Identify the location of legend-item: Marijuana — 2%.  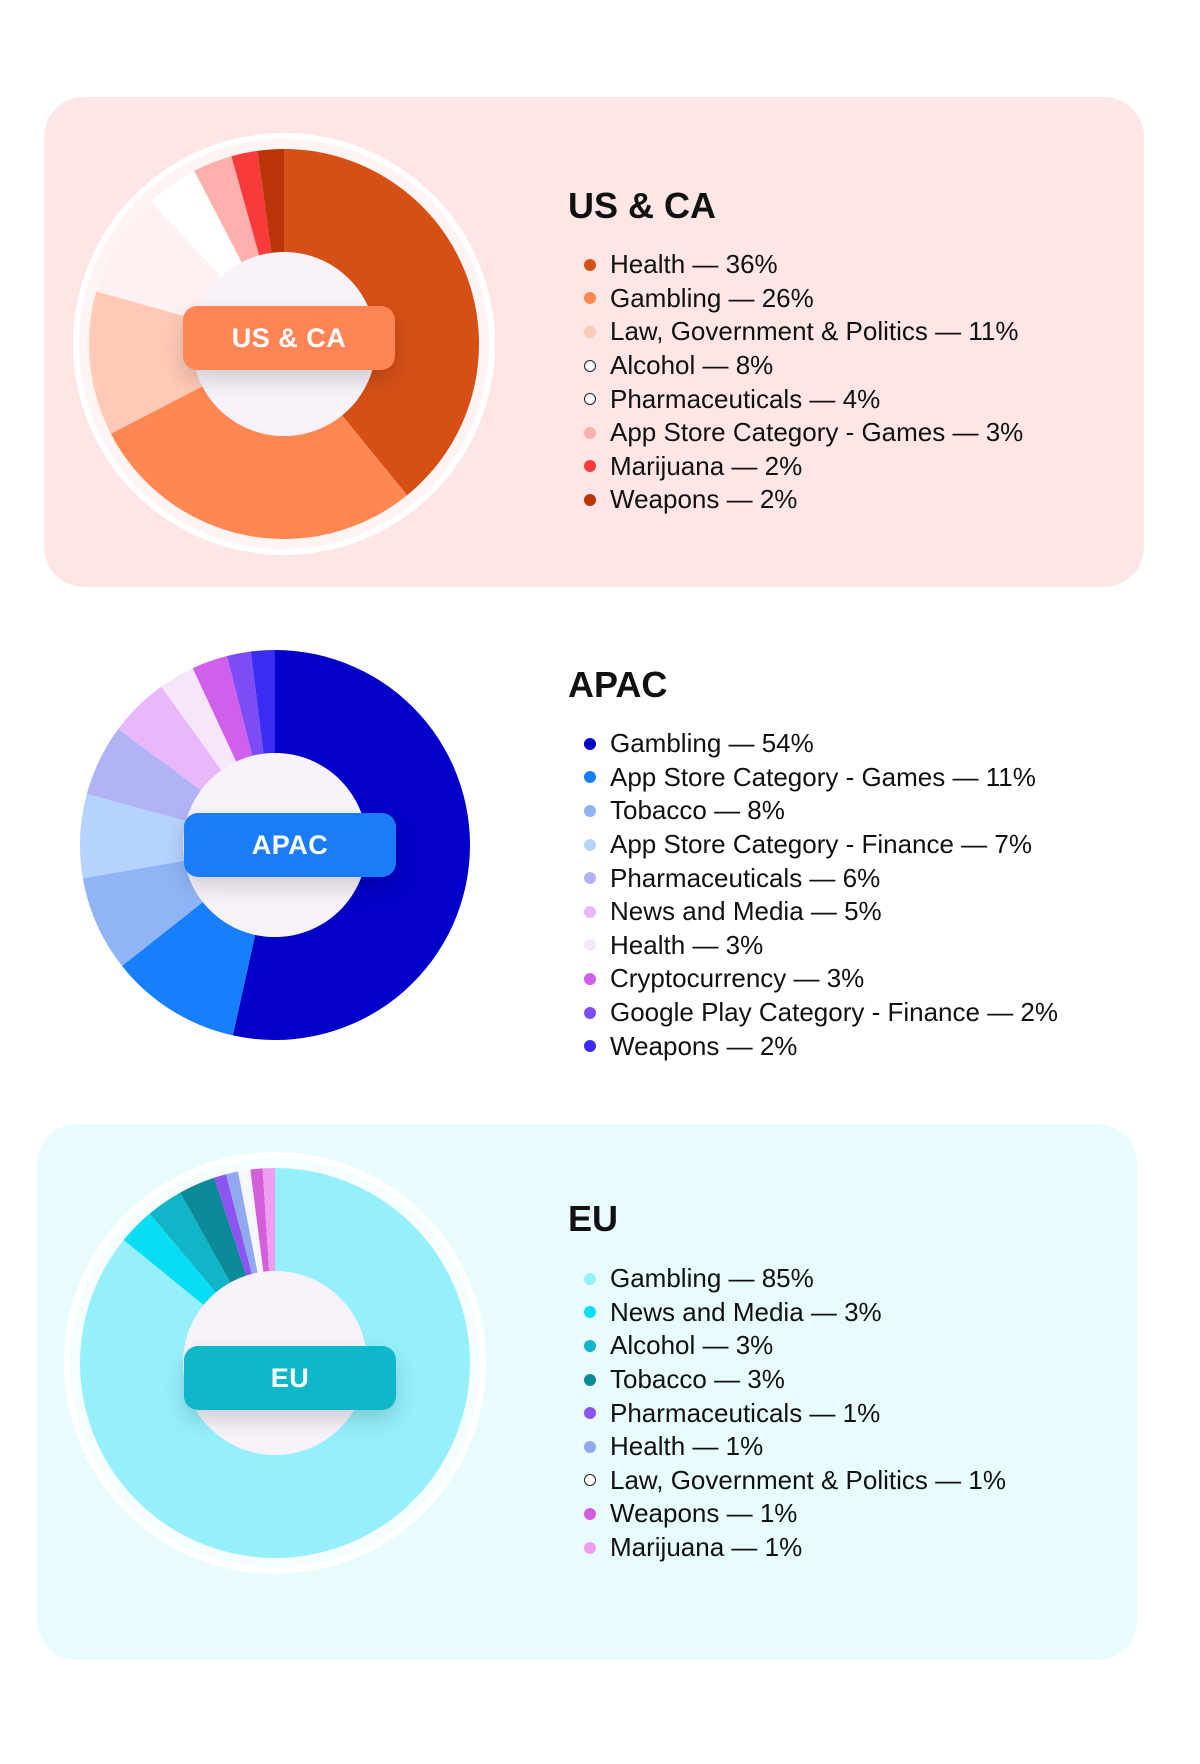
(801, 467).